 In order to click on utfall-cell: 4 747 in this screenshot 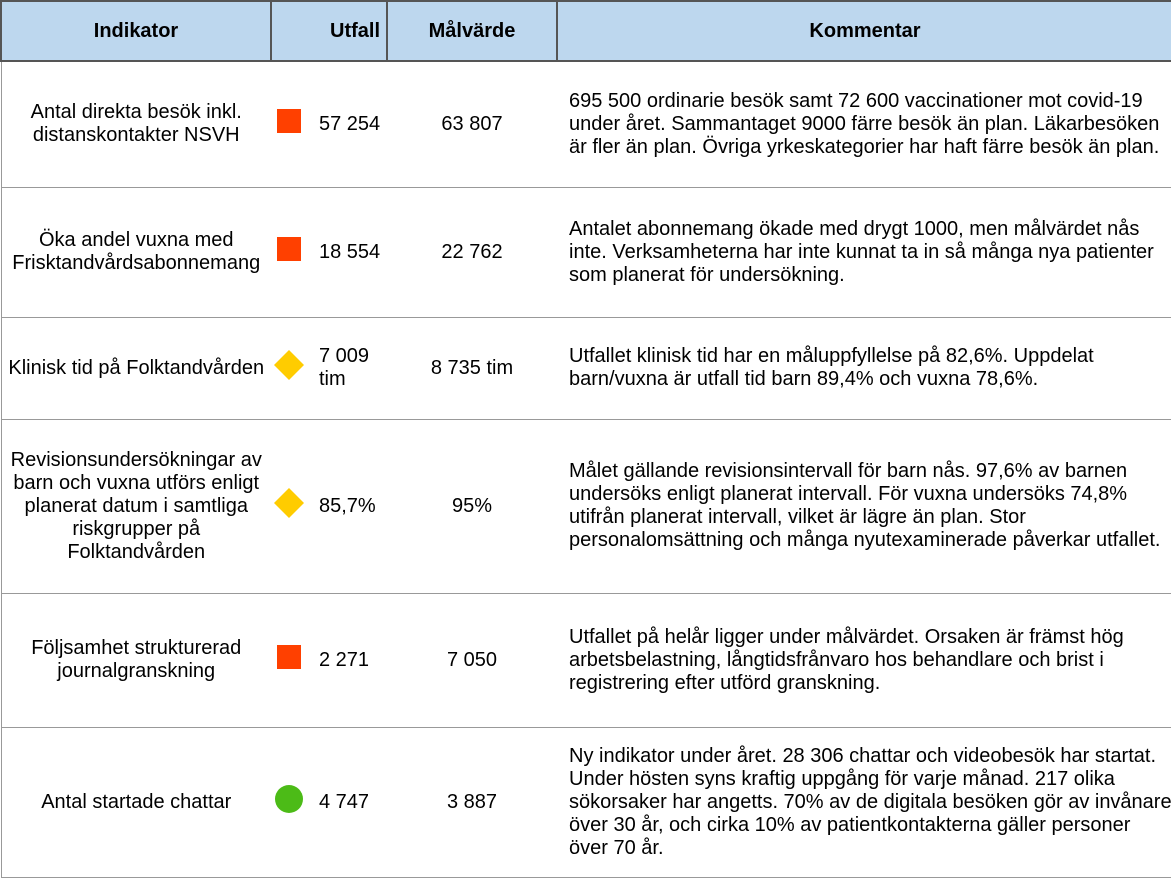, I will do `click(347, 802)`.